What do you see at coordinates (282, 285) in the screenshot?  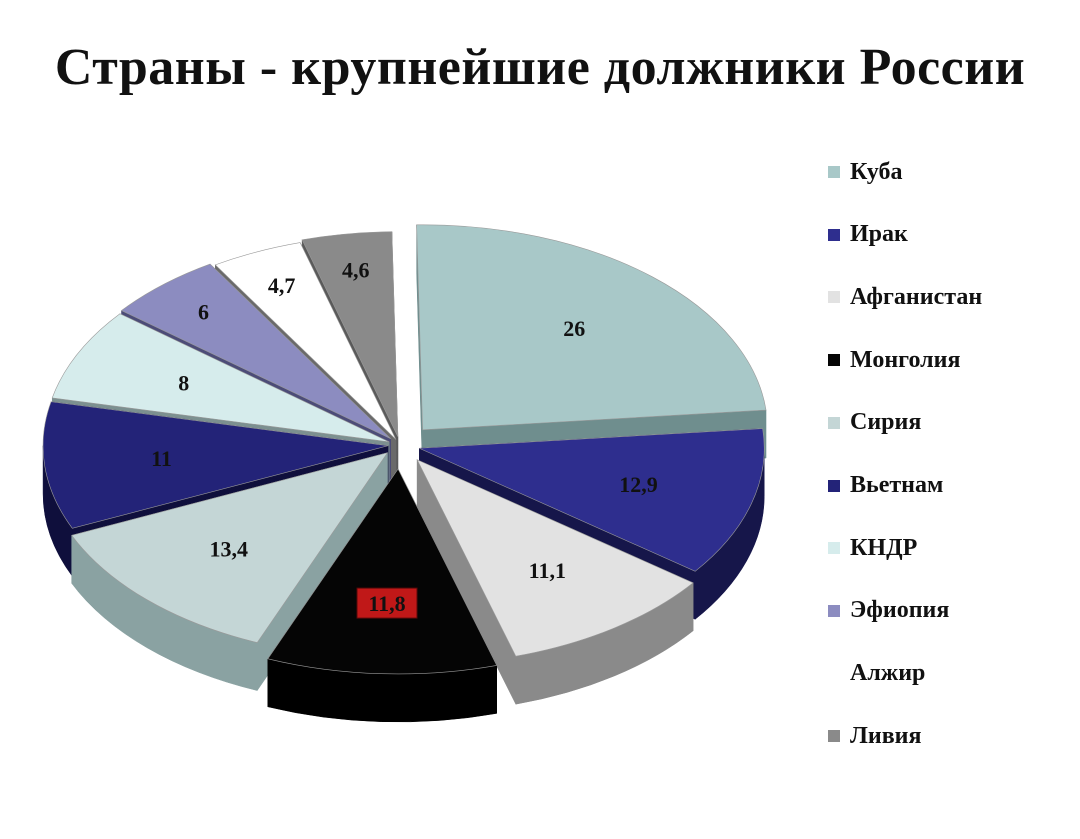 I see `slice-value-label: 4,7` at bounding box center [282, 285].